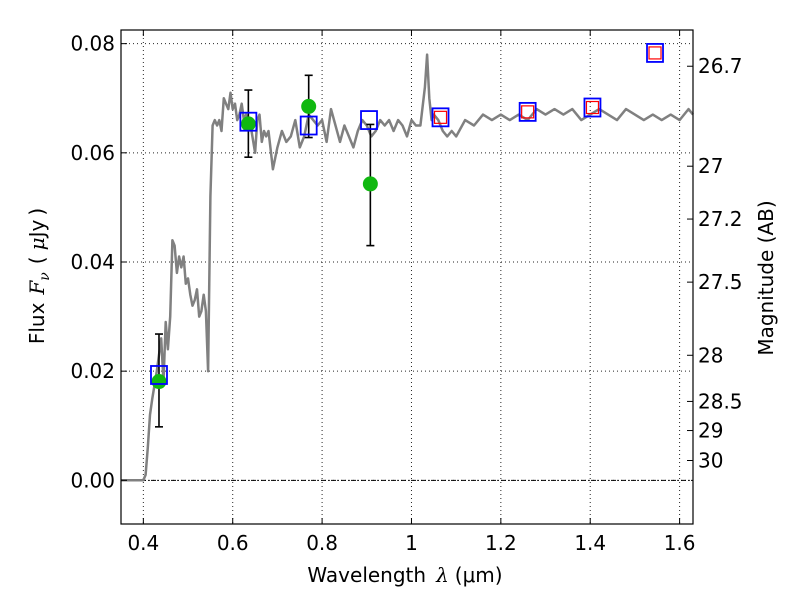  What do you see at coordinates (92, 480) in the screenshot?
I see `y-tick-label: 0.00` at bounding box center [92, 480].